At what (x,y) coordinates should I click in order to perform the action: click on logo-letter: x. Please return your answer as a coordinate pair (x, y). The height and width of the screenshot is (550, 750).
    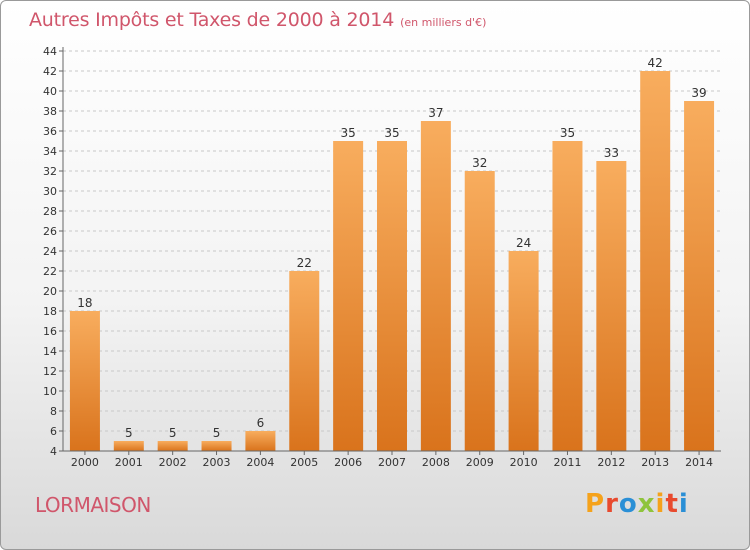
    Looking at the image, I should click on (646, 504).